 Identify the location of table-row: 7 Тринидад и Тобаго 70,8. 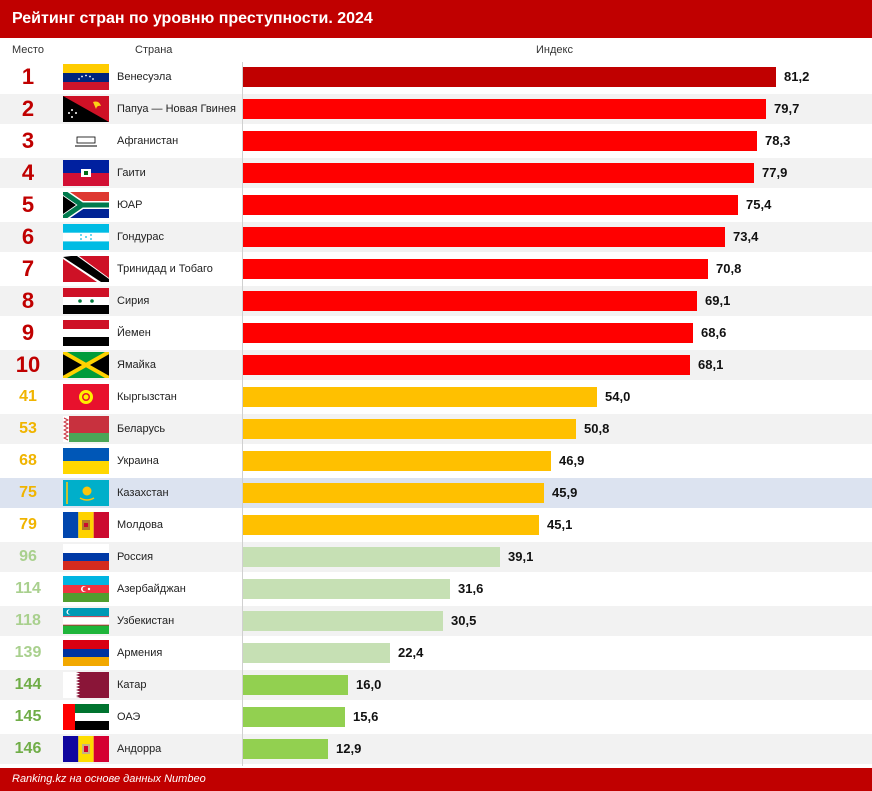
(436, 269).